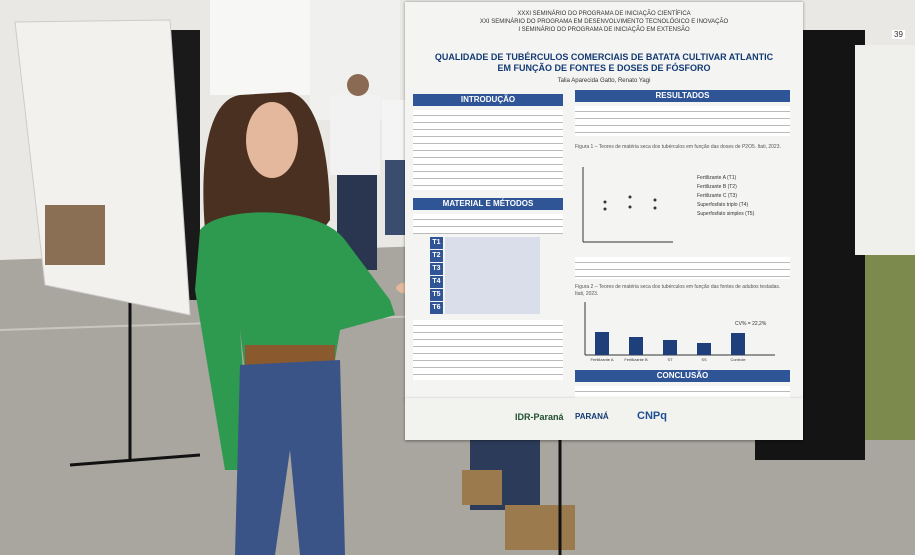 The image size is (915, 555). What do you see at coordinates (604, 81) in the screenshot?
I see `authors: Talia Aparecida Gatto, Renato Yagi` at bounding box center [604, 81].